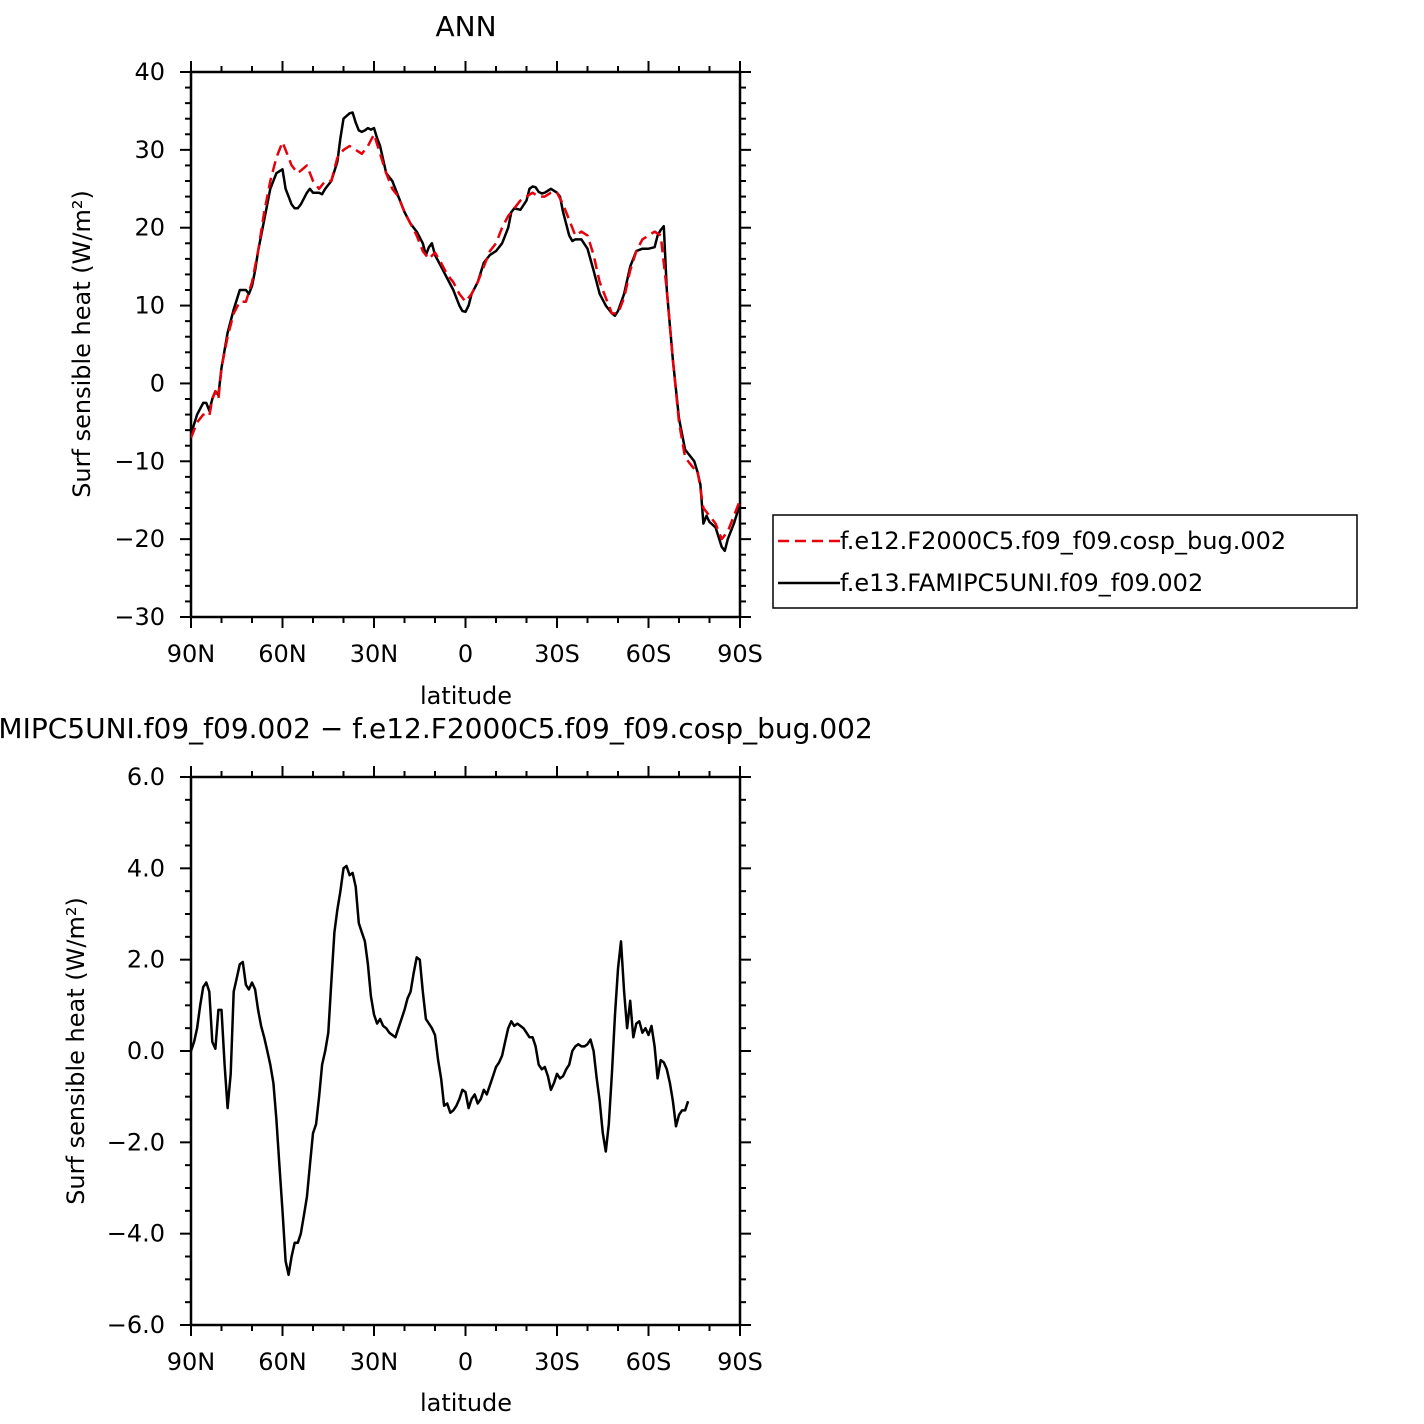 The height and width of the screenshot is (1424, 1424). I want to click on y-tick-label: 30, so click(149, 150).